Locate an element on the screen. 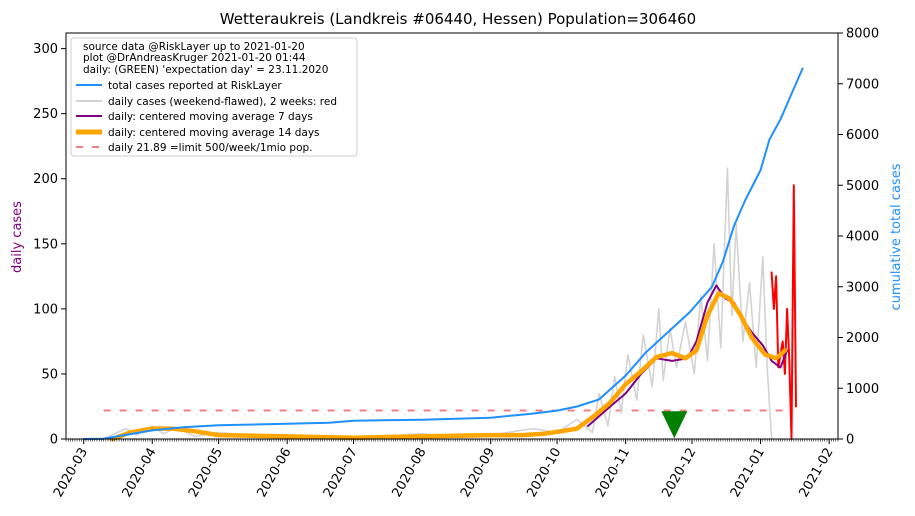  legend-header-line: source data @RiskLayer up to 2021-01-20 is located at coordinates (194, 47).